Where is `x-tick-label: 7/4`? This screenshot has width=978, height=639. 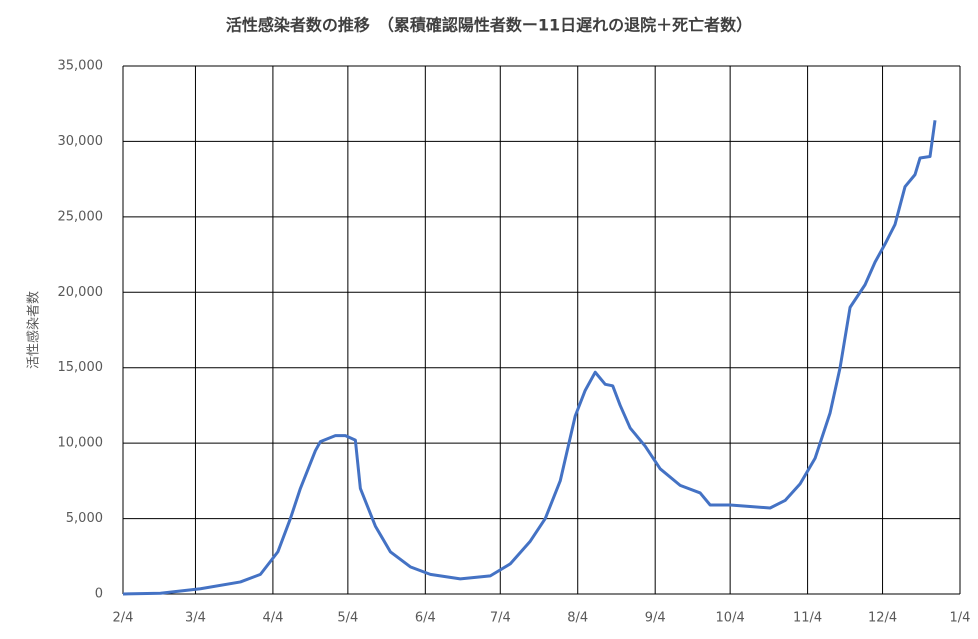
x-tick-label: 7/4 is located at coordinates (500, 618).